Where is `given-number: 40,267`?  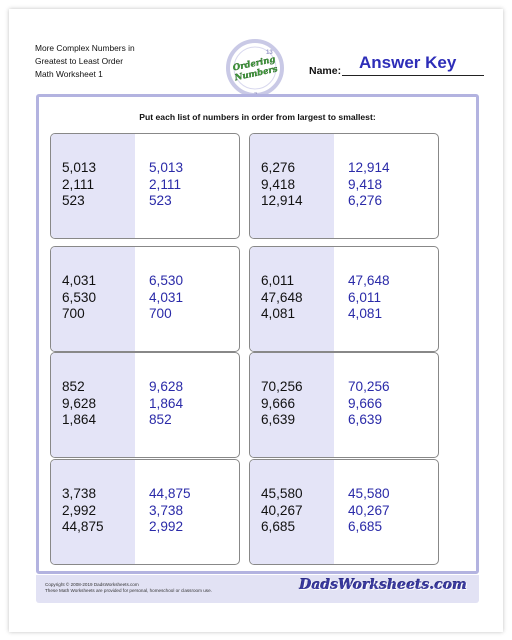
given-number: 40,267 is located at coordinates (282, 510).